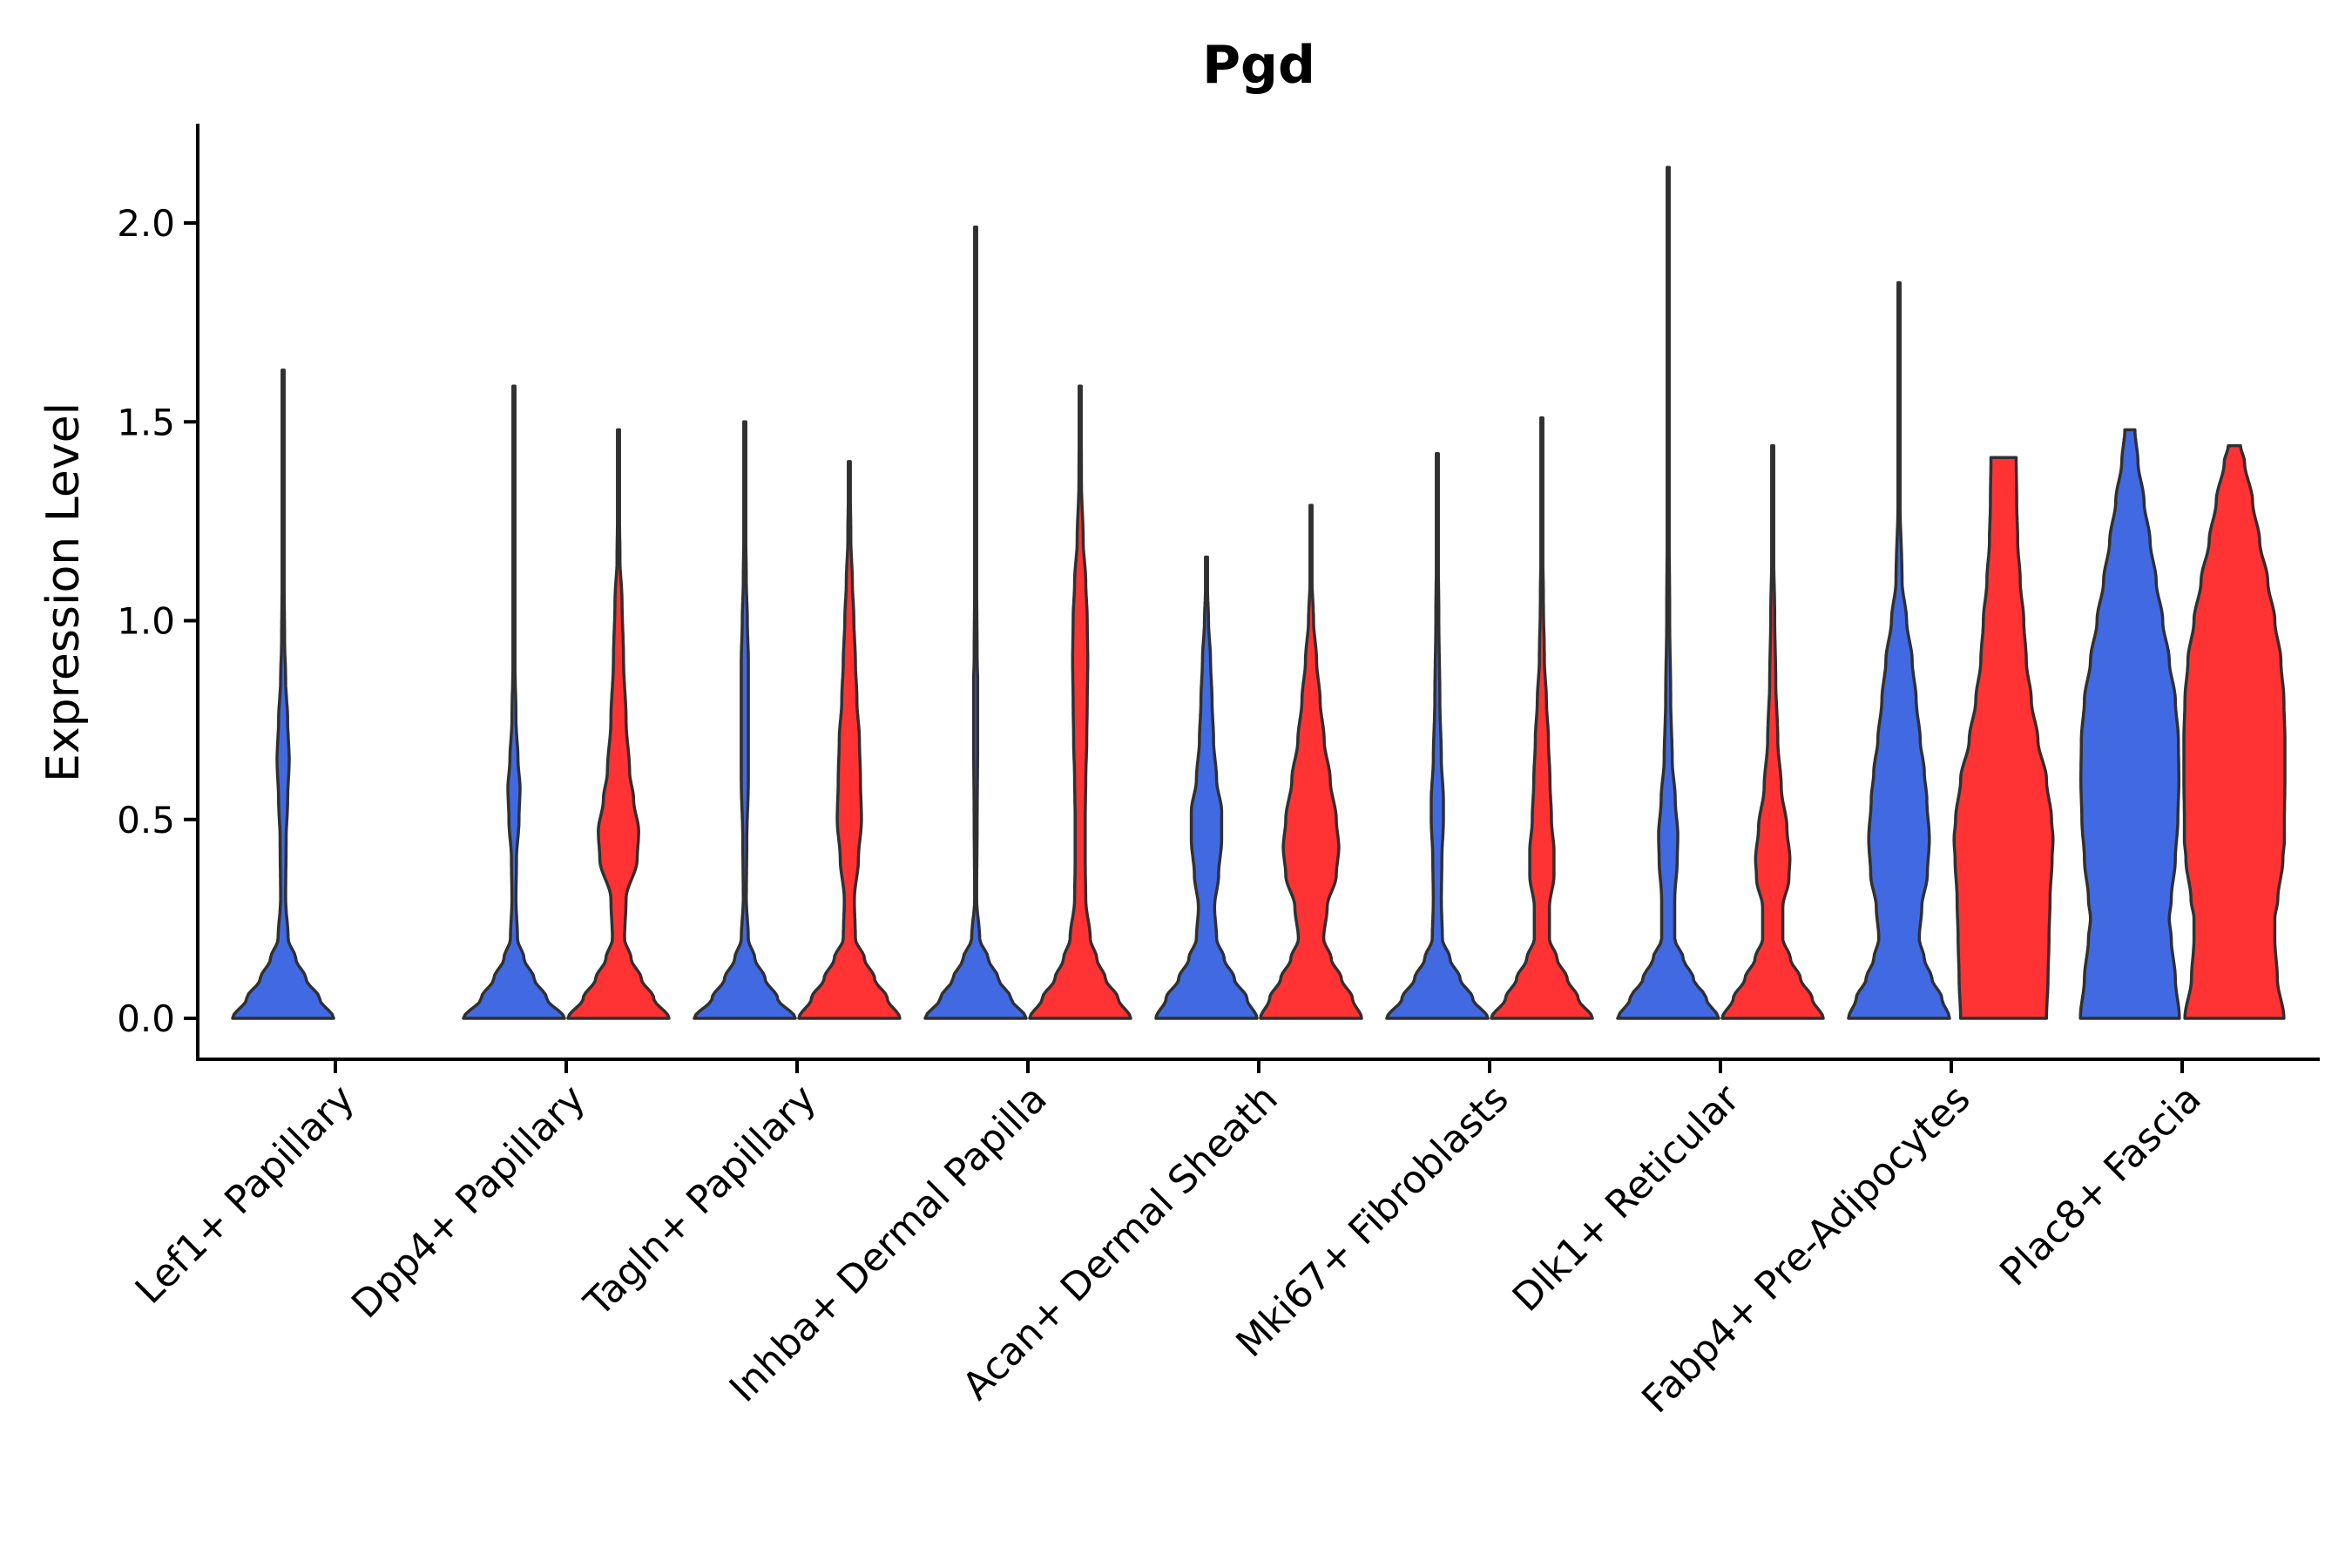 The height and width of the screenshot is (1568, 2352). What do you see at coordinates (469, 1202) in the screenshot?
I see `x-tick-label: Dpp4+ Papillary` at bounding box center [469, 1202].